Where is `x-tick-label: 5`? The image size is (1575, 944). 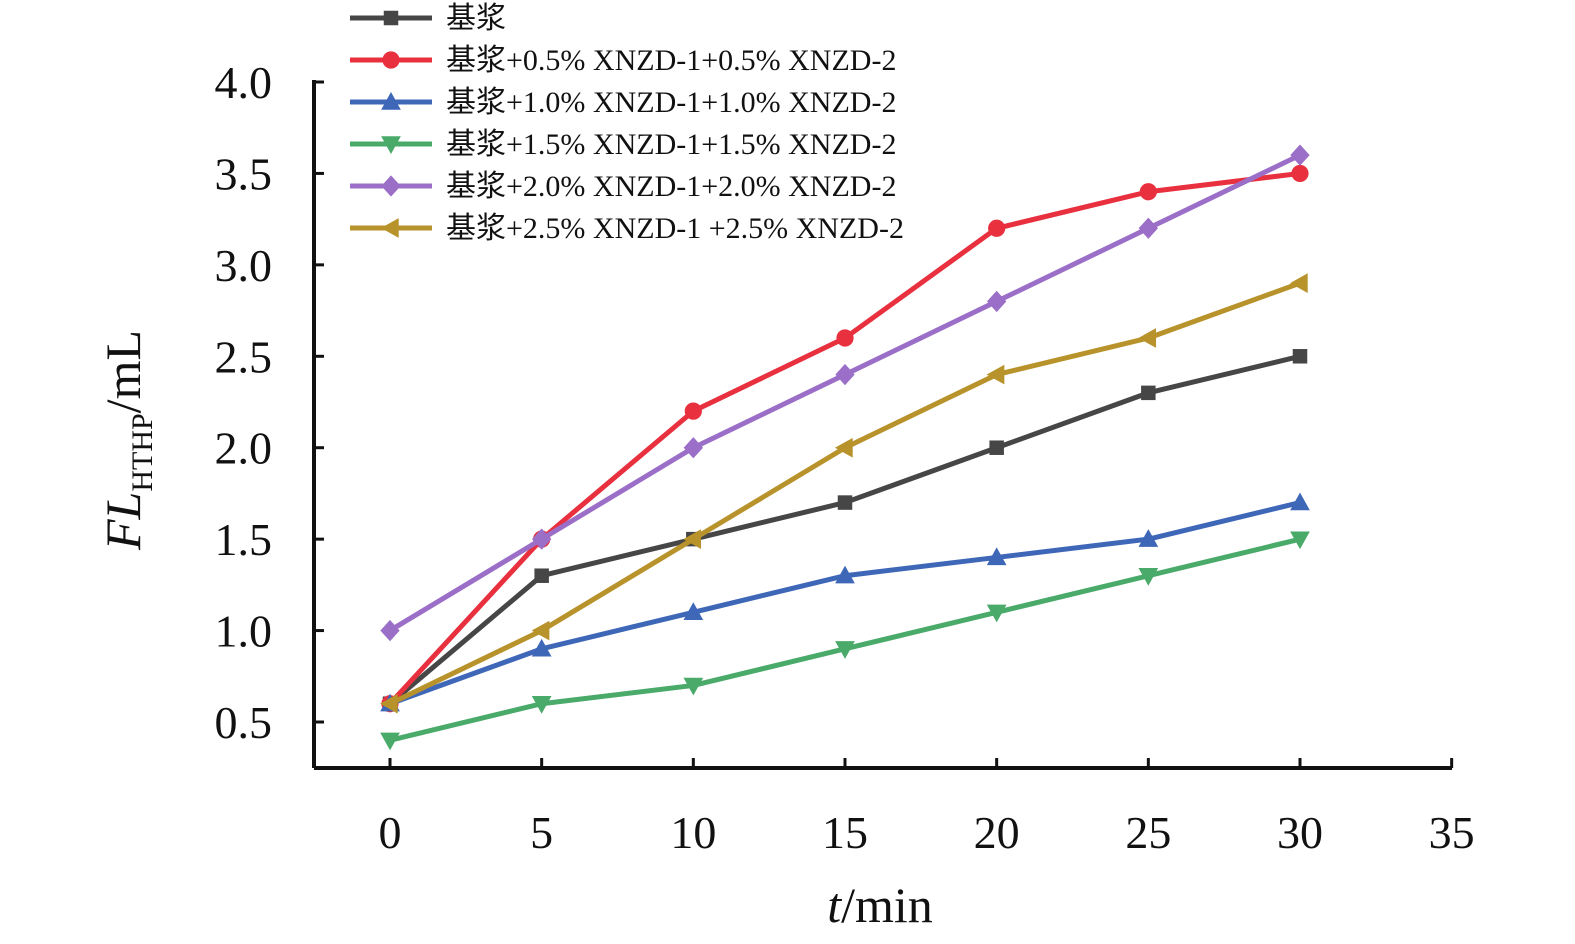 x-tick-label: 5 is located at coordinates (541, 832).